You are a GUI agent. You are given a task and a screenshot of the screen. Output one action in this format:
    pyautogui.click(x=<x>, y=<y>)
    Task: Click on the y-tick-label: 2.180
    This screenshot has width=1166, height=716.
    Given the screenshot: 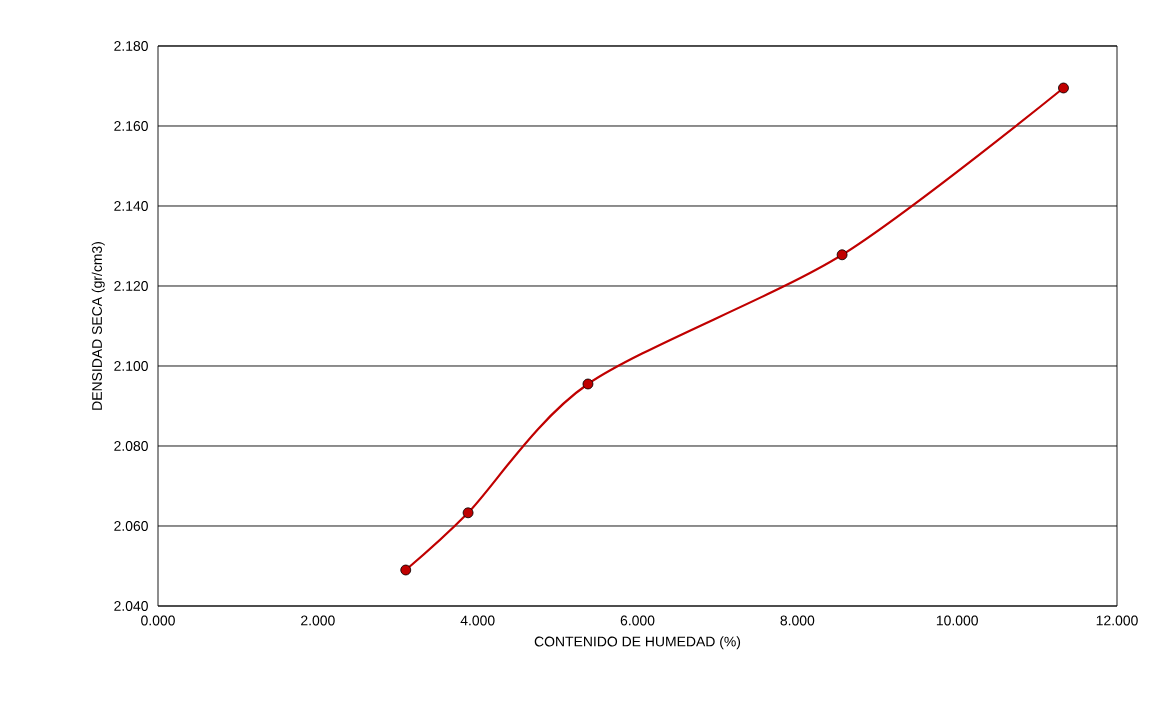 What is the action you would take?
    pyautogui.click(x=131, y=46)
    